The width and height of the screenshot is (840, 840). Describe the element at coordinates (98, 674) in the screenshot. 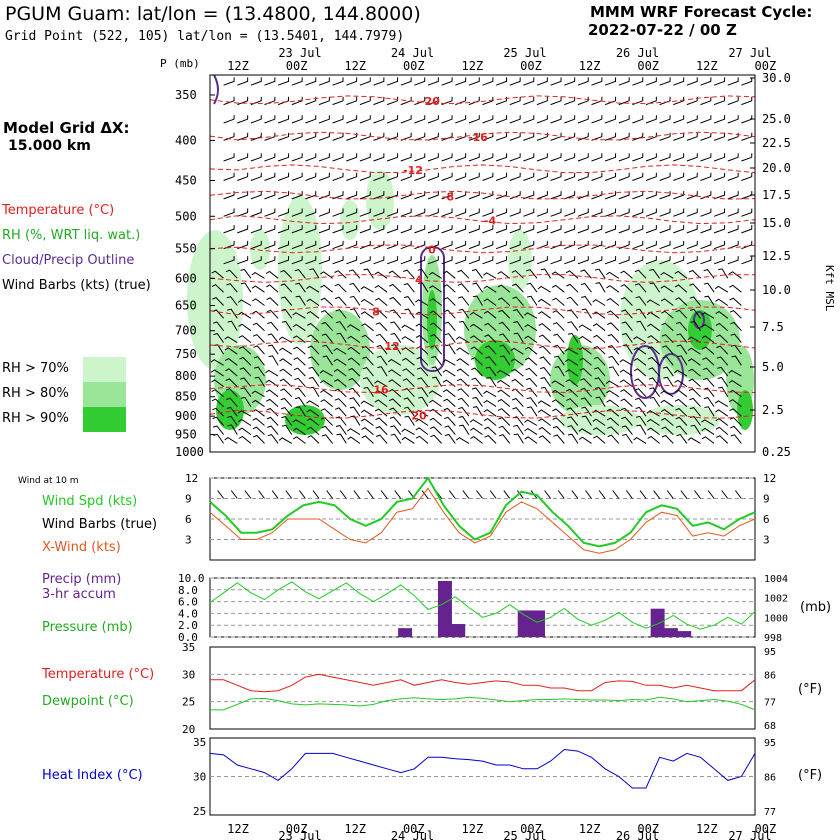

I see `temperature-label: Temperature (°C)` at that location.